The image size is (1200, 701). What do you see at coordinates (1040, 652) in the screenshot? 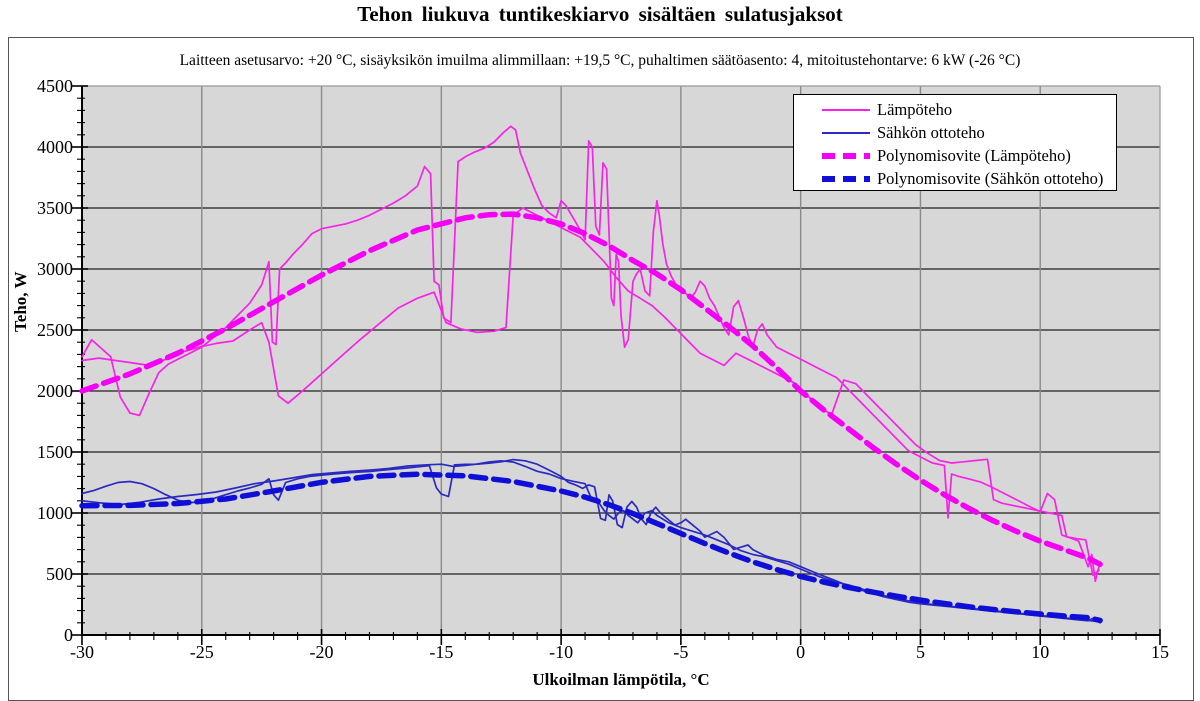
I see `x-tick-label: 10` at bounding box center [1040, 652].